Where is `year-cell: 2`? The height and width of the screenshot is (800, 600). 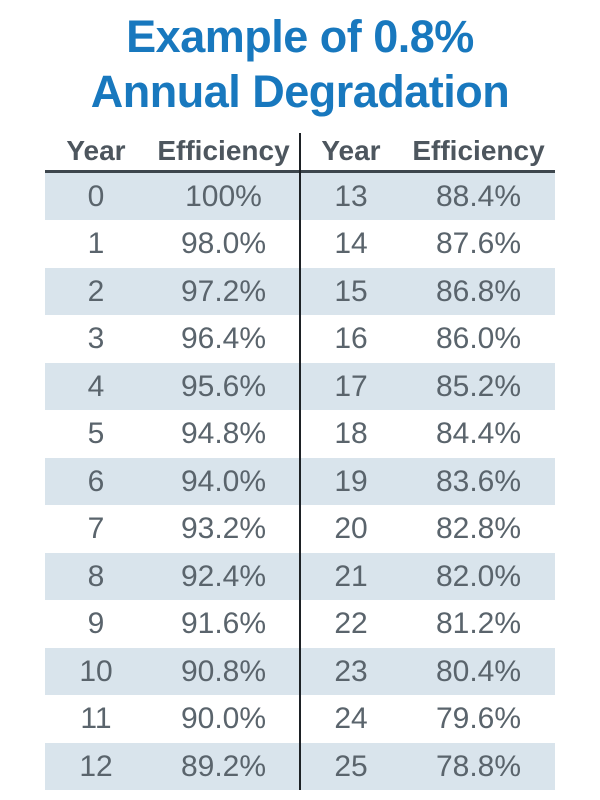 year-cell: 2 is located at coordinates (96, 291).